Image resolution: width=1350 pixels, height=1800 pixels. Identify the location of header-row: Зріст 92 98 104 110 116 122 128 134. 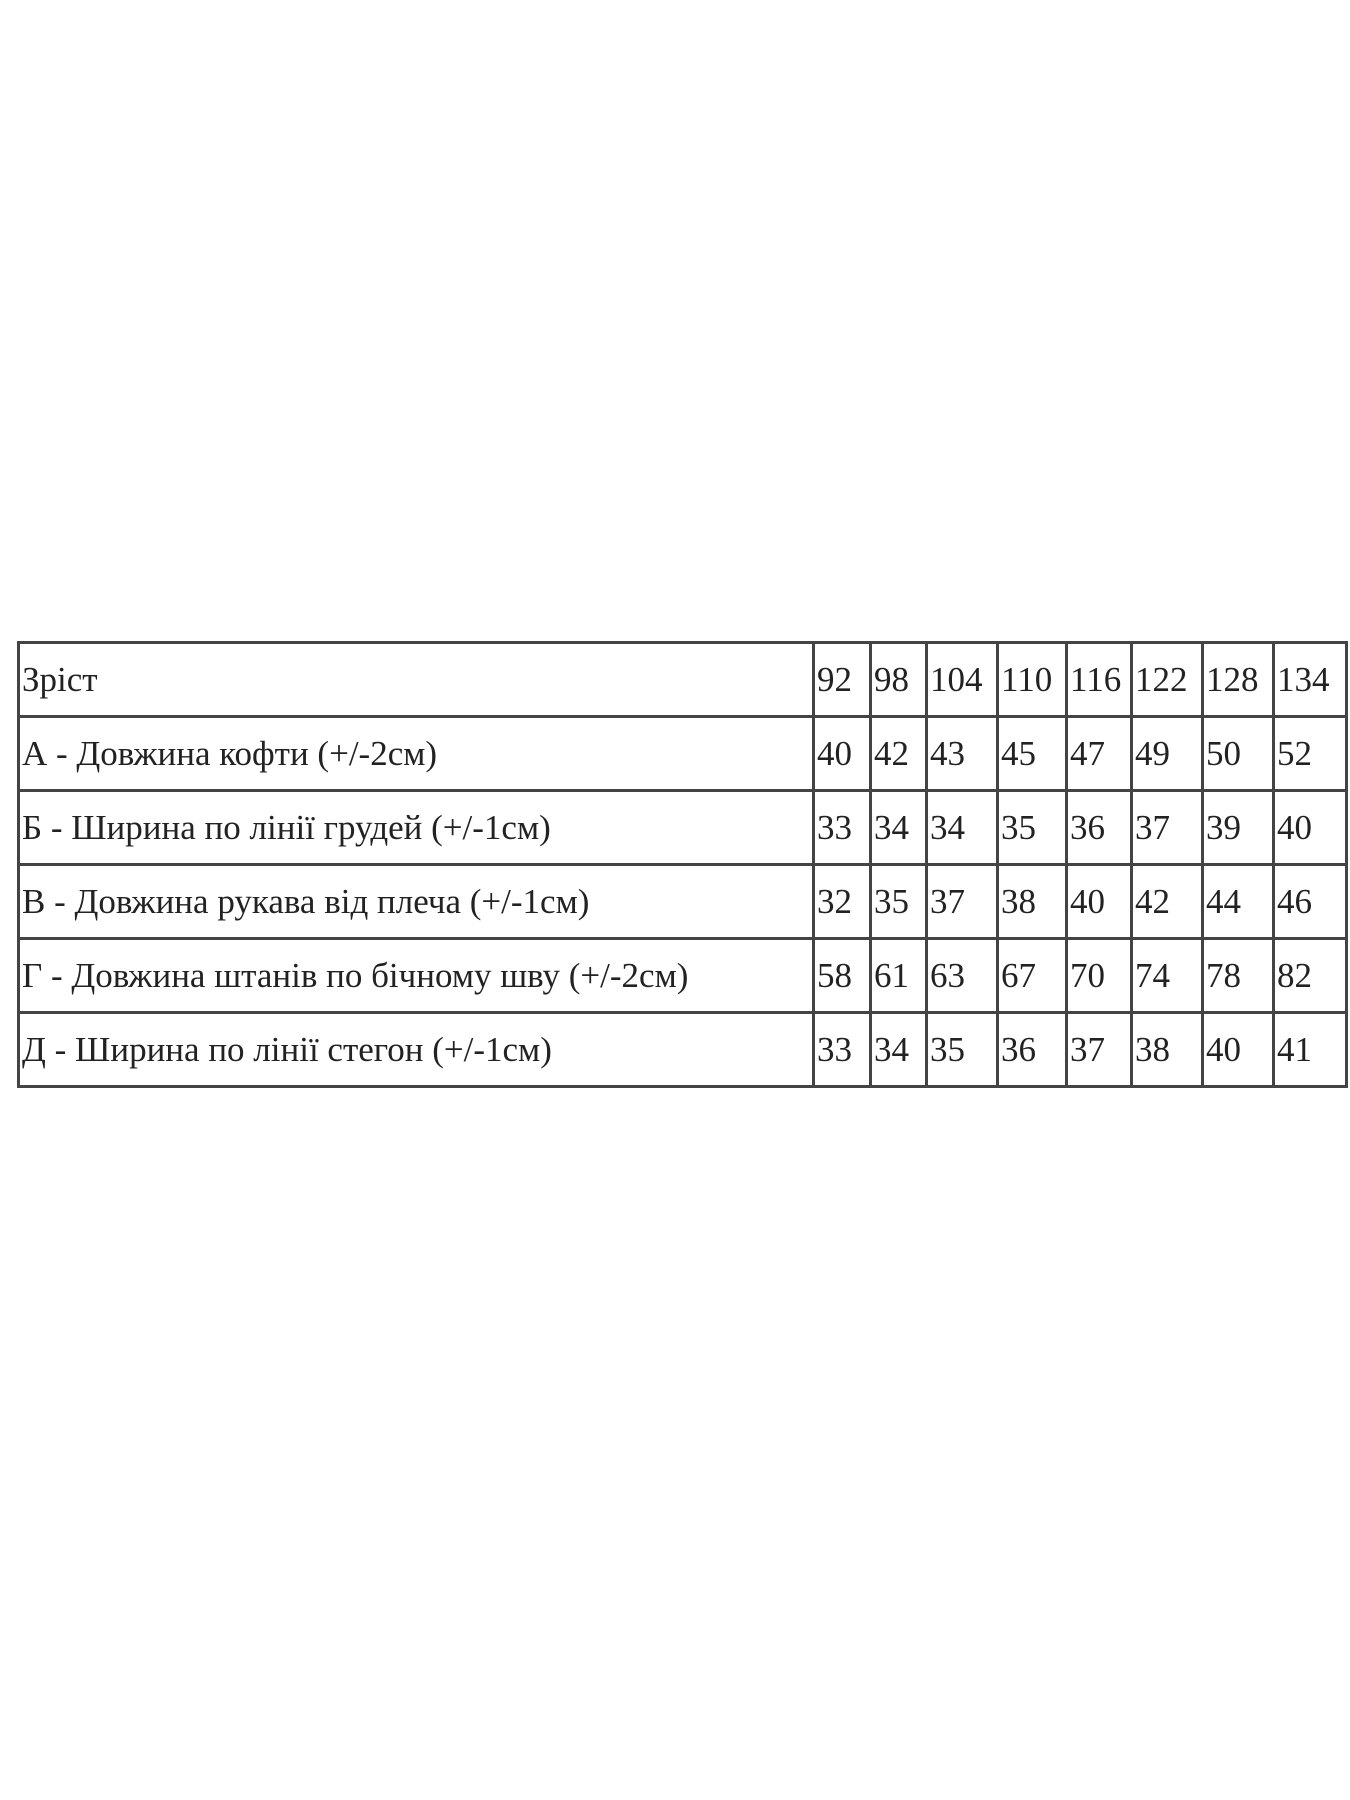
(682, 679).